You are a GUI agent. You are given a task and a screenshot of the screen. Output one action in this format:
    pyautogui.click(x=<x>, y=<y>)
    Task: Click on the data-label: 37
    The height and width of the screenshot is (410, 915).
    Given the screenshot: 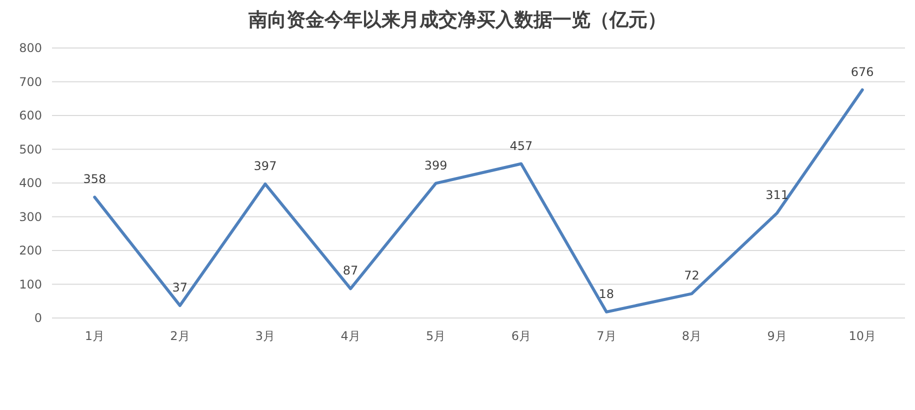 What is the action you would take?
    pyautogui.click(x=180, y=287)
    